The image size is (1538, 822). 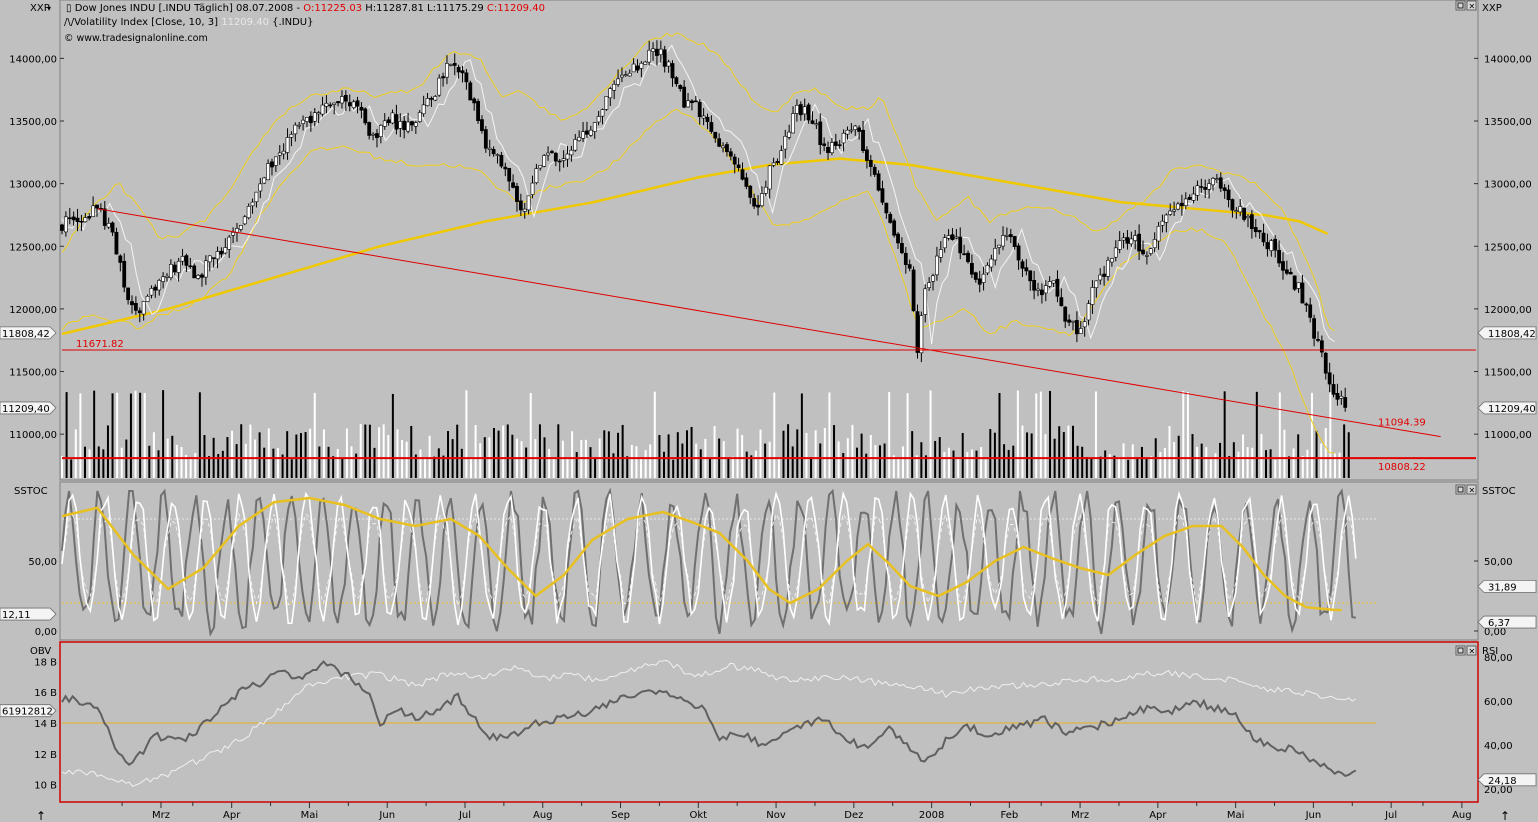 What do you see at coordinates (1460, 650) in the screenshot?
I see `obv-restore-icon` at bounding box center [1460, 650].